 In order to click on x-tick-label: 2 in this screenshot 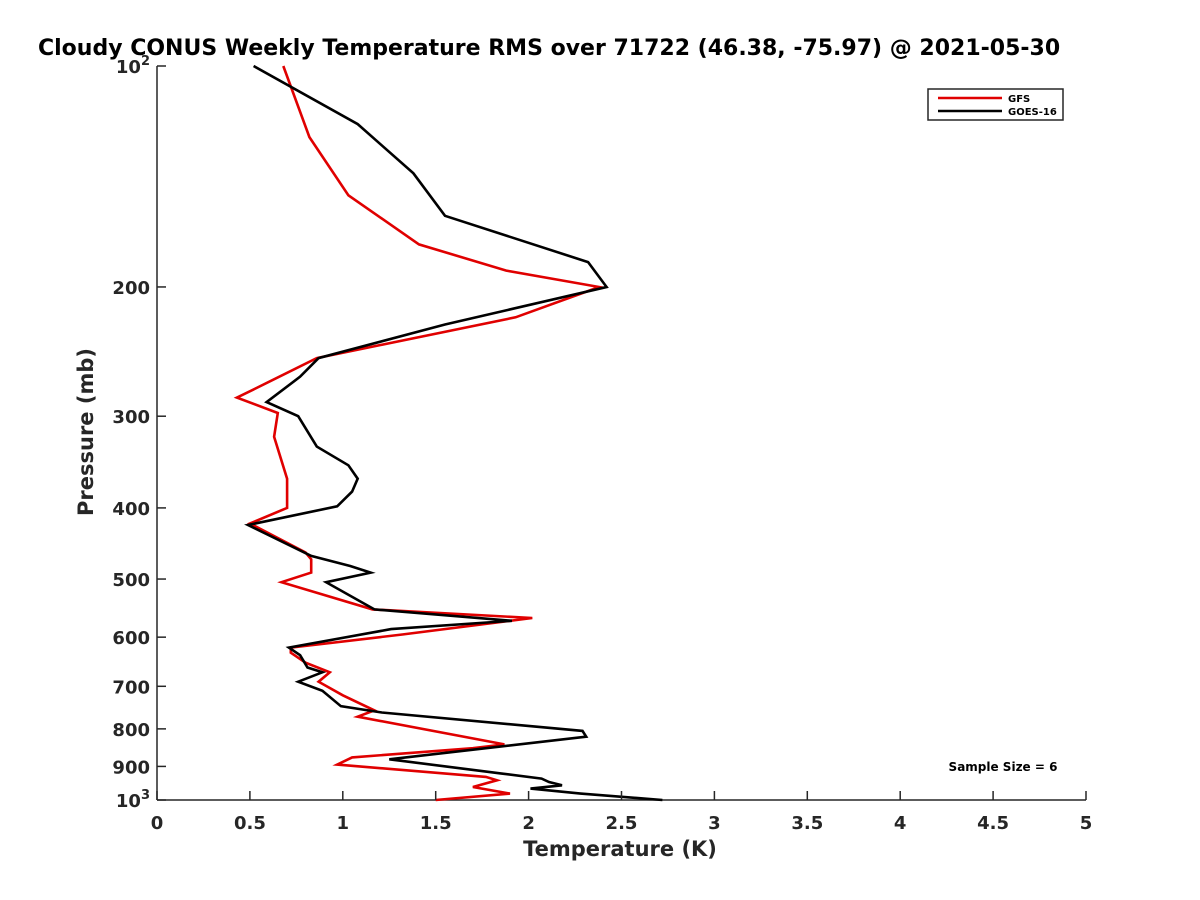, I will do `click(528, 823)`.